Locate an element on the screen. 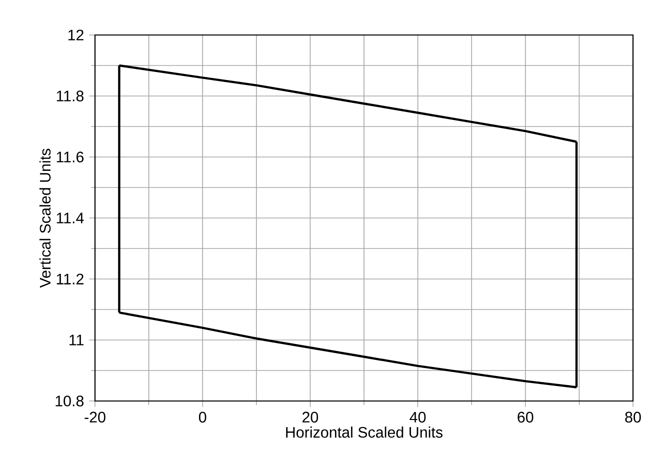  x-tick-label: 40 is located at coordinates (418, 417).